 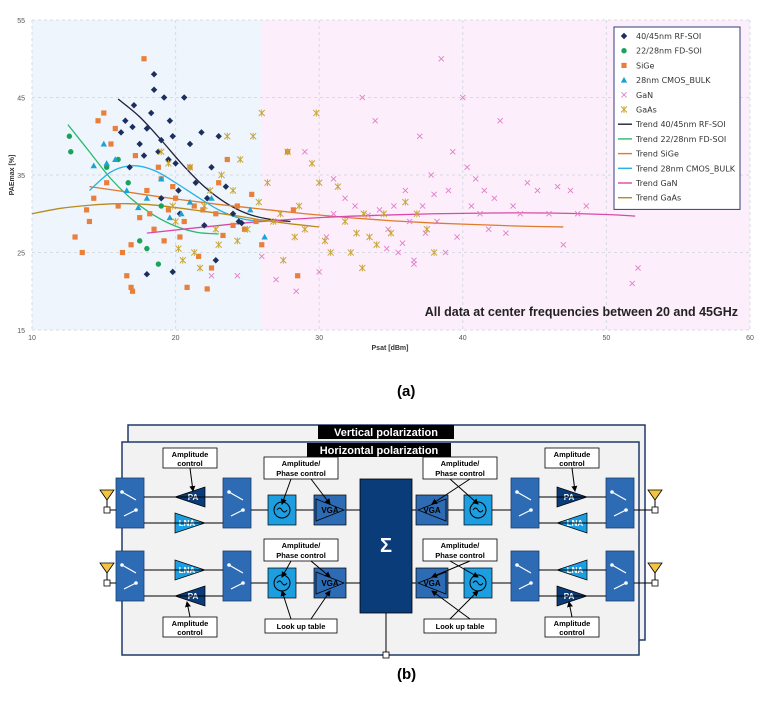 I want to click on port-square, so click(x=107, y=583).